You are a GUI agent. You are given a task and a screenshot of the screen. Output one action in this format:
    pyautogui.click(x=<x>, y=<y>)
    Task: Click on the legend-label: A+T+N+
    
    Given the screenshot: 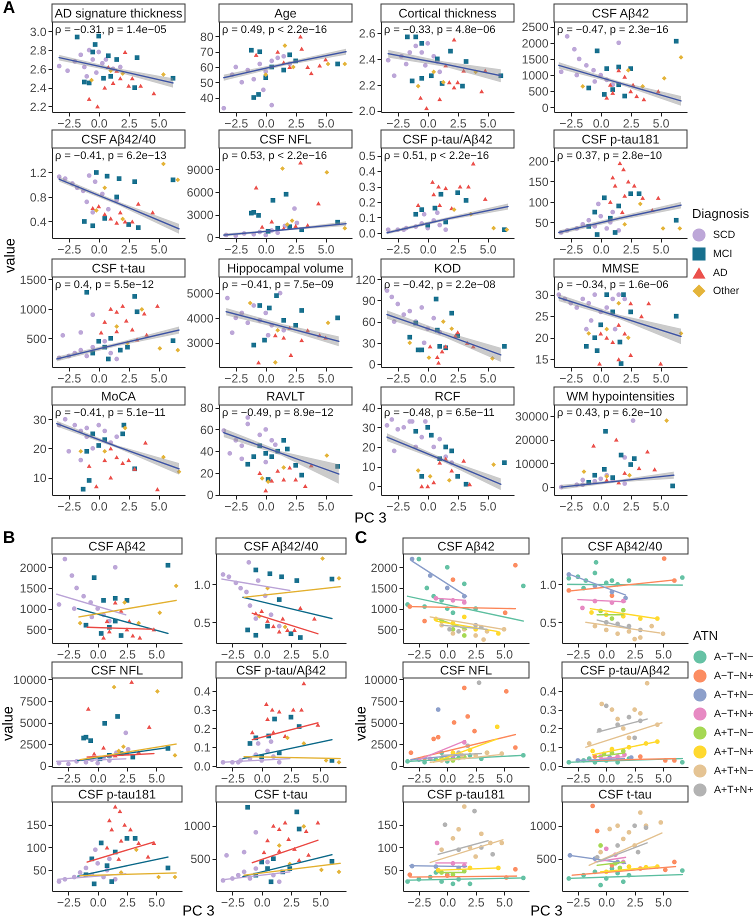 What is the action you would take?
    pyautogui.click(x=734, y=790)
    